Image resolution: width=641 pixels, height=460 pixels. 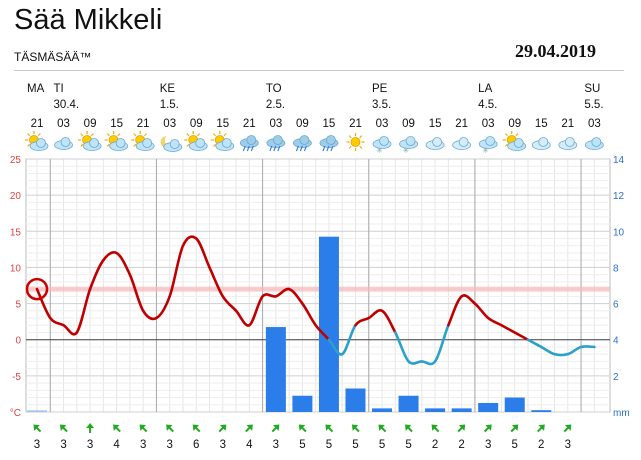 What do you see at coordinates (15, 413) in the screenshot?
I see `temp-axis-tick: °C` at bounding box center [15, 413].